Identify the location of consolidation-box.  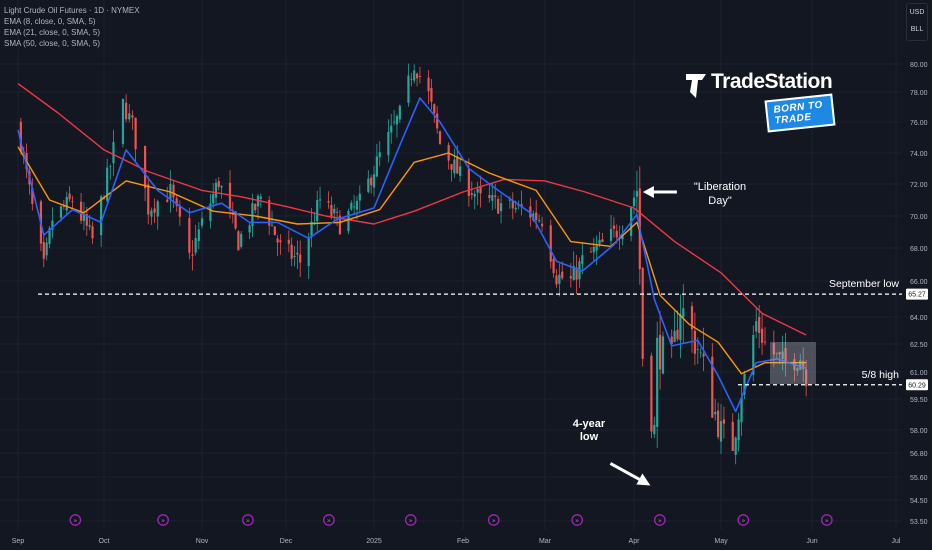
(793, 363).